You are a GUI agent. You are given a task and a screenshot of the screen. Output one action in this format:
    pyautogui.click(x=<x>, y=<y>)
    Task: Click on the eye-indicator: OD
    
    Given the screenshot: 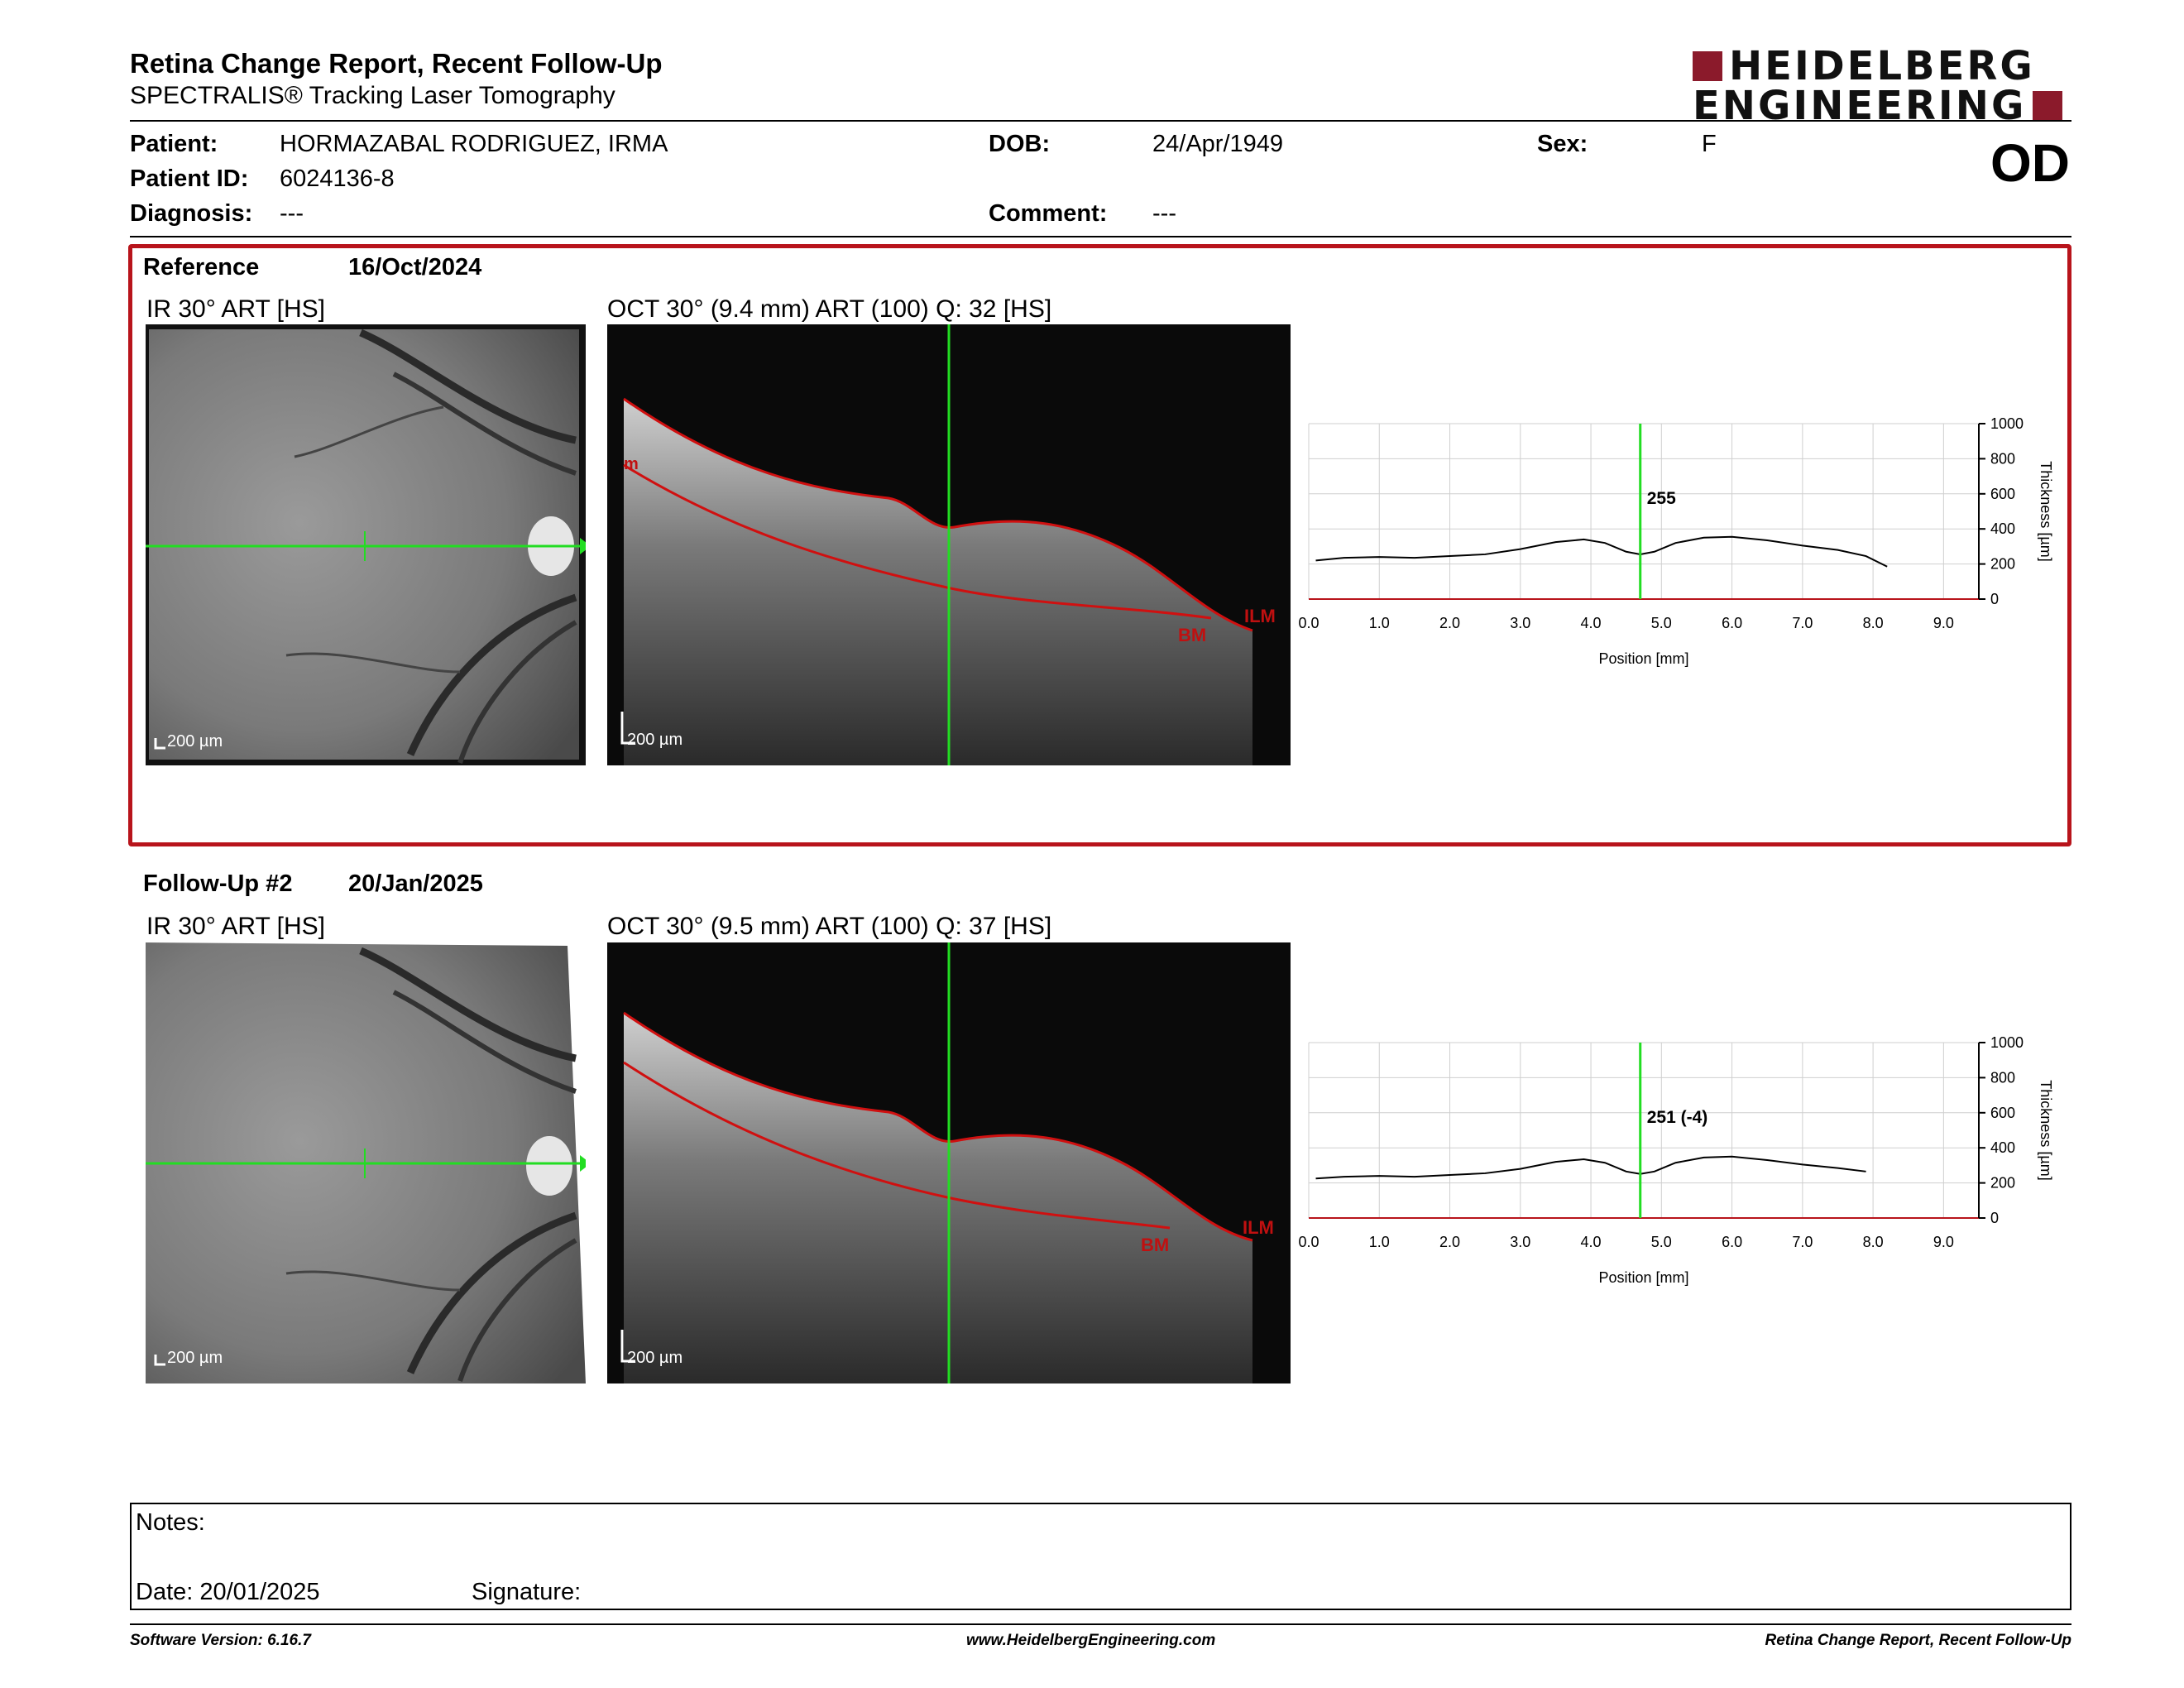 What is the action you would take?
    pyautogui.click(x=2030, y=163)
    